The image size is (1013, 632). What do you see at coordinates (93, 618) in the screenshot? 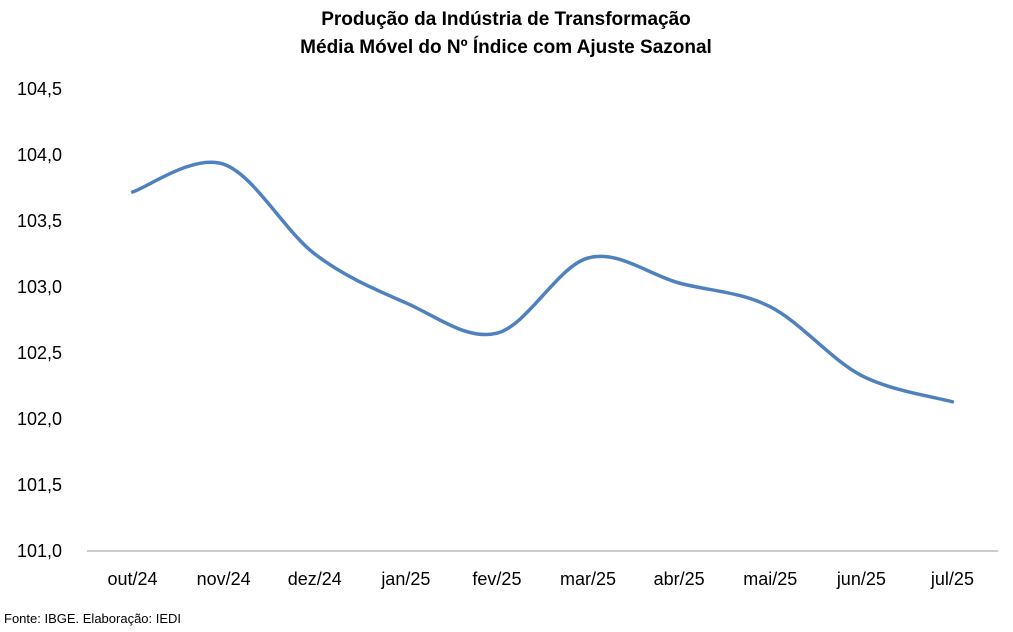
I see `source-note: Fonte: IBGE. Elaboração: IEDI` at bounding box center [93, 618].